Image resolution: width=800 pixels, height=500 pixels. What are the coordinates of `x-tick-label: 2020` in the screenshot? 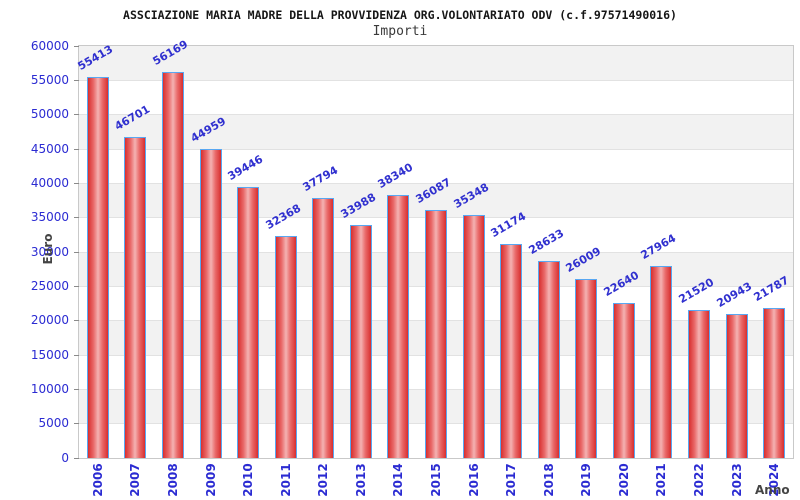 It's located at (623, 480).